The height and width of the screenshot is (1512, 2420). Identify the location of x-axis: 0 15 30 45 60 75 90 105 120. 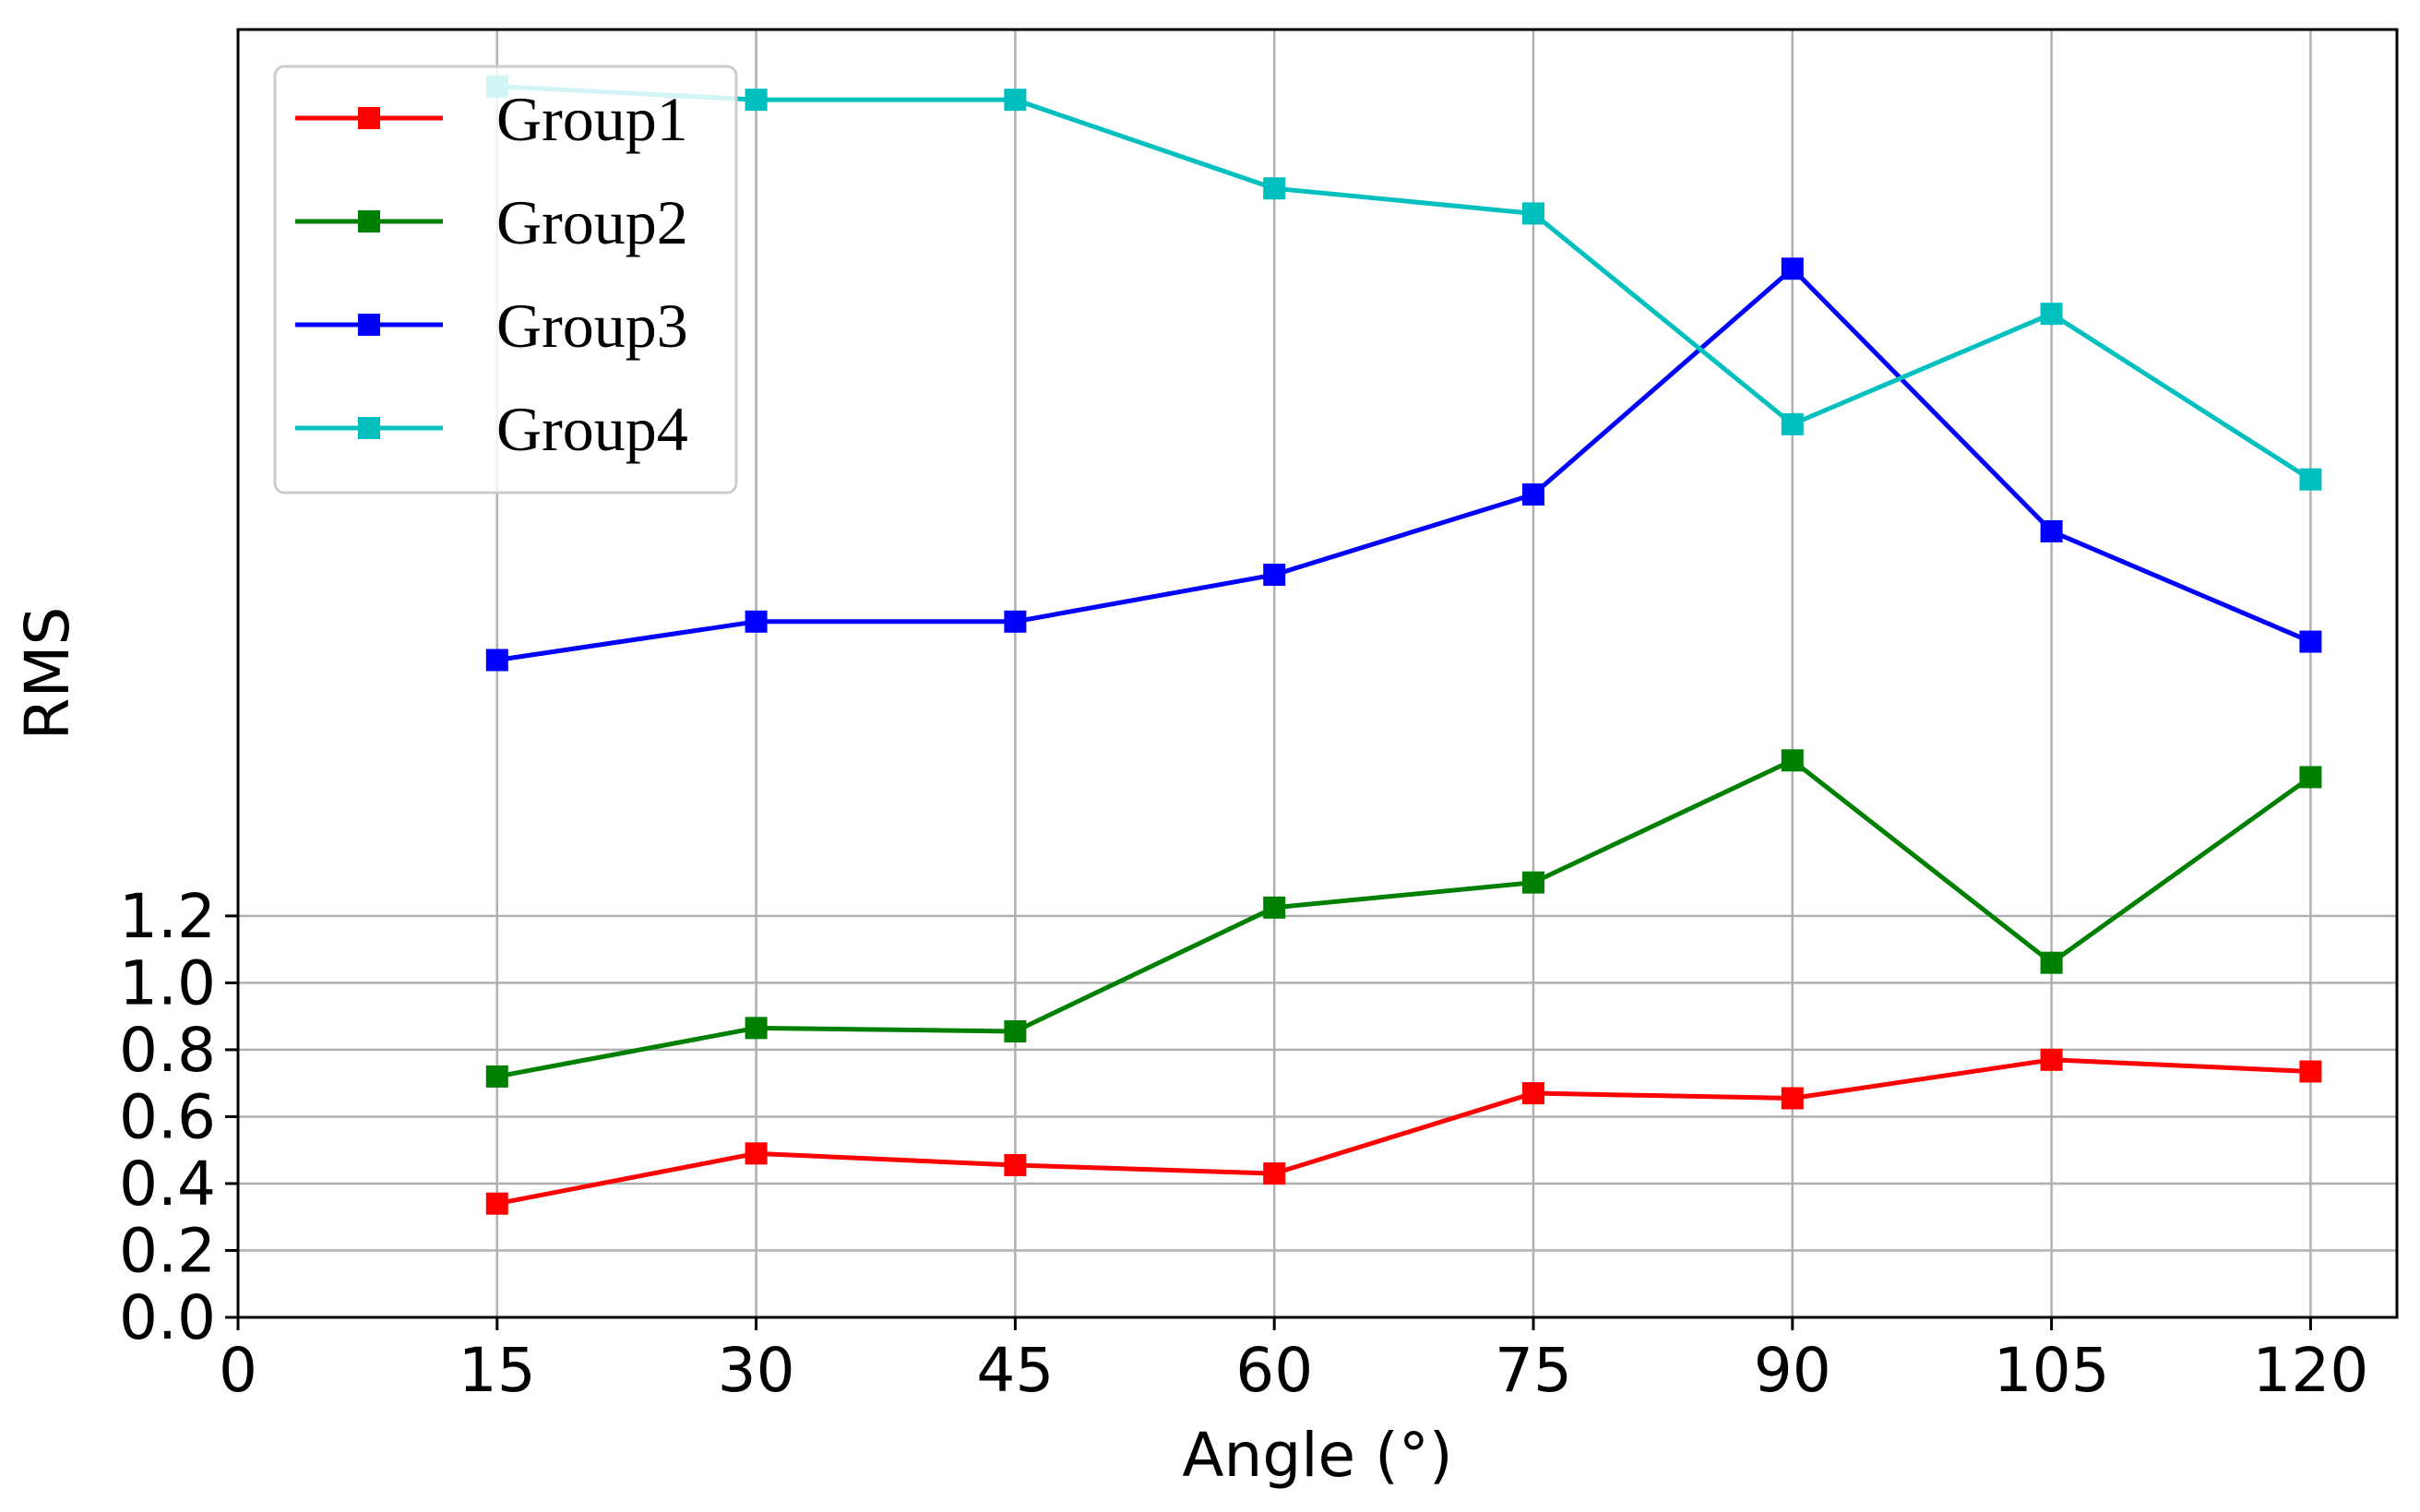
(1293, 1361).